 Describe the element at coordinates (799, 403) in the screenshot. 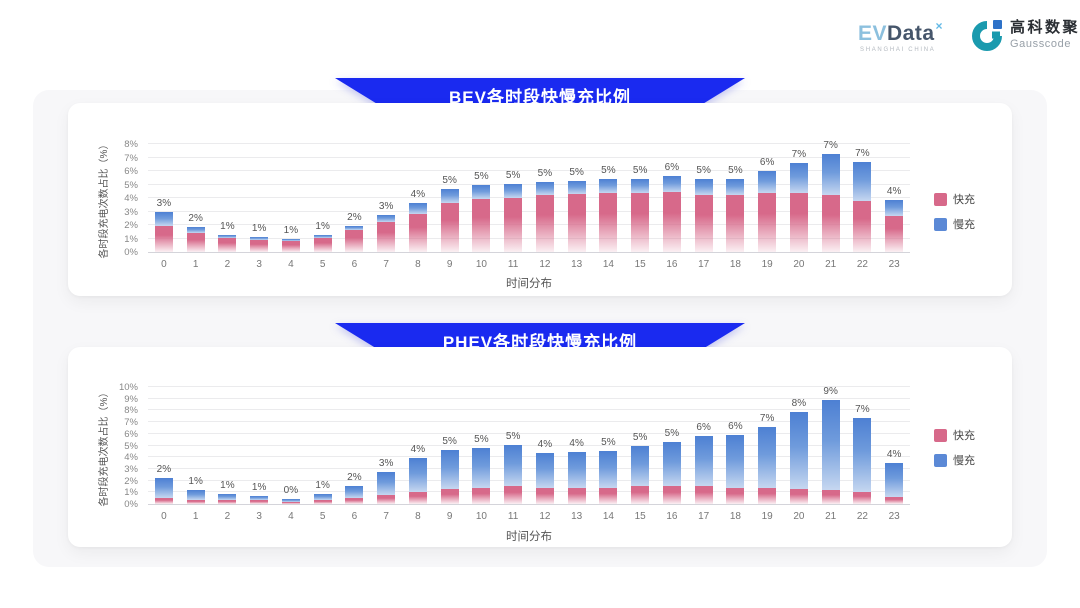

I see `bar-total-label: 8%` at that location.